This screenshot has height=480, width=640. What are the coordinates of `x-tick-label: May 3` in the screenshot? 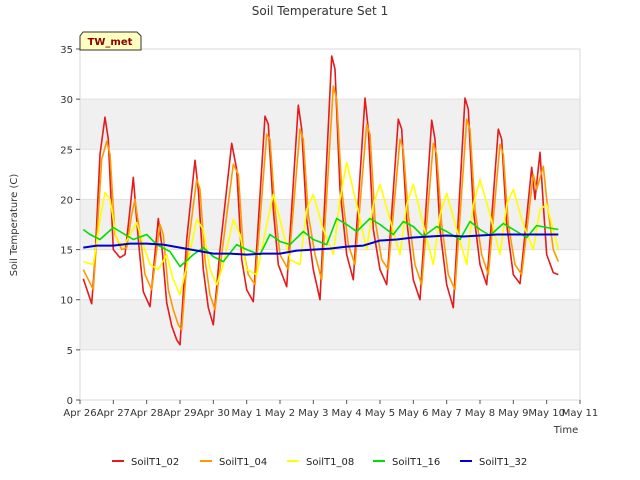 It's located at (313, 413).